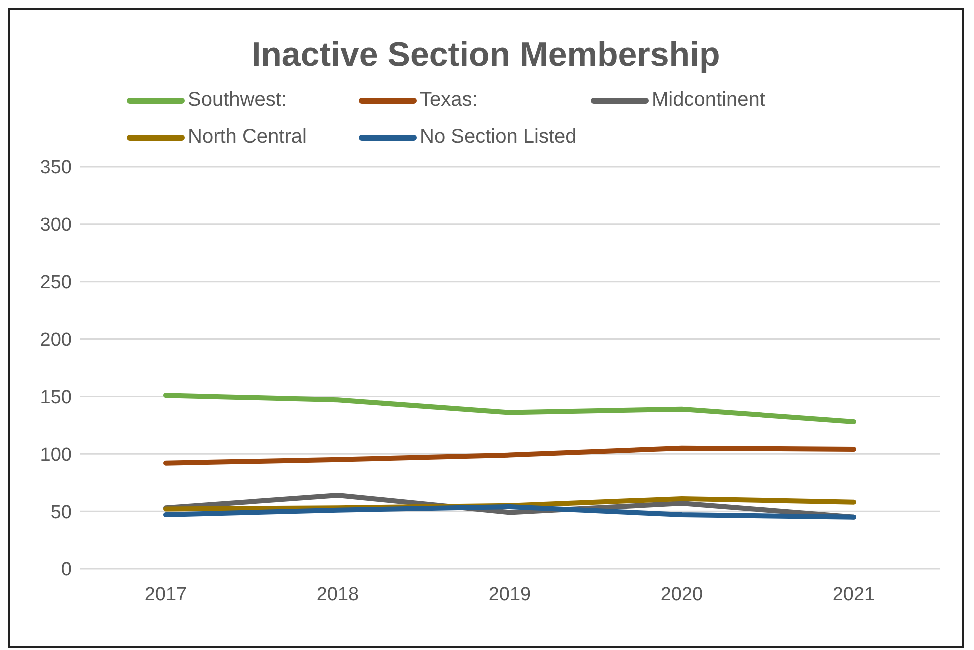  Describe the element at coordinates (338, 595) in the screenshot. I see `x-tick-label: 2018` at that location.